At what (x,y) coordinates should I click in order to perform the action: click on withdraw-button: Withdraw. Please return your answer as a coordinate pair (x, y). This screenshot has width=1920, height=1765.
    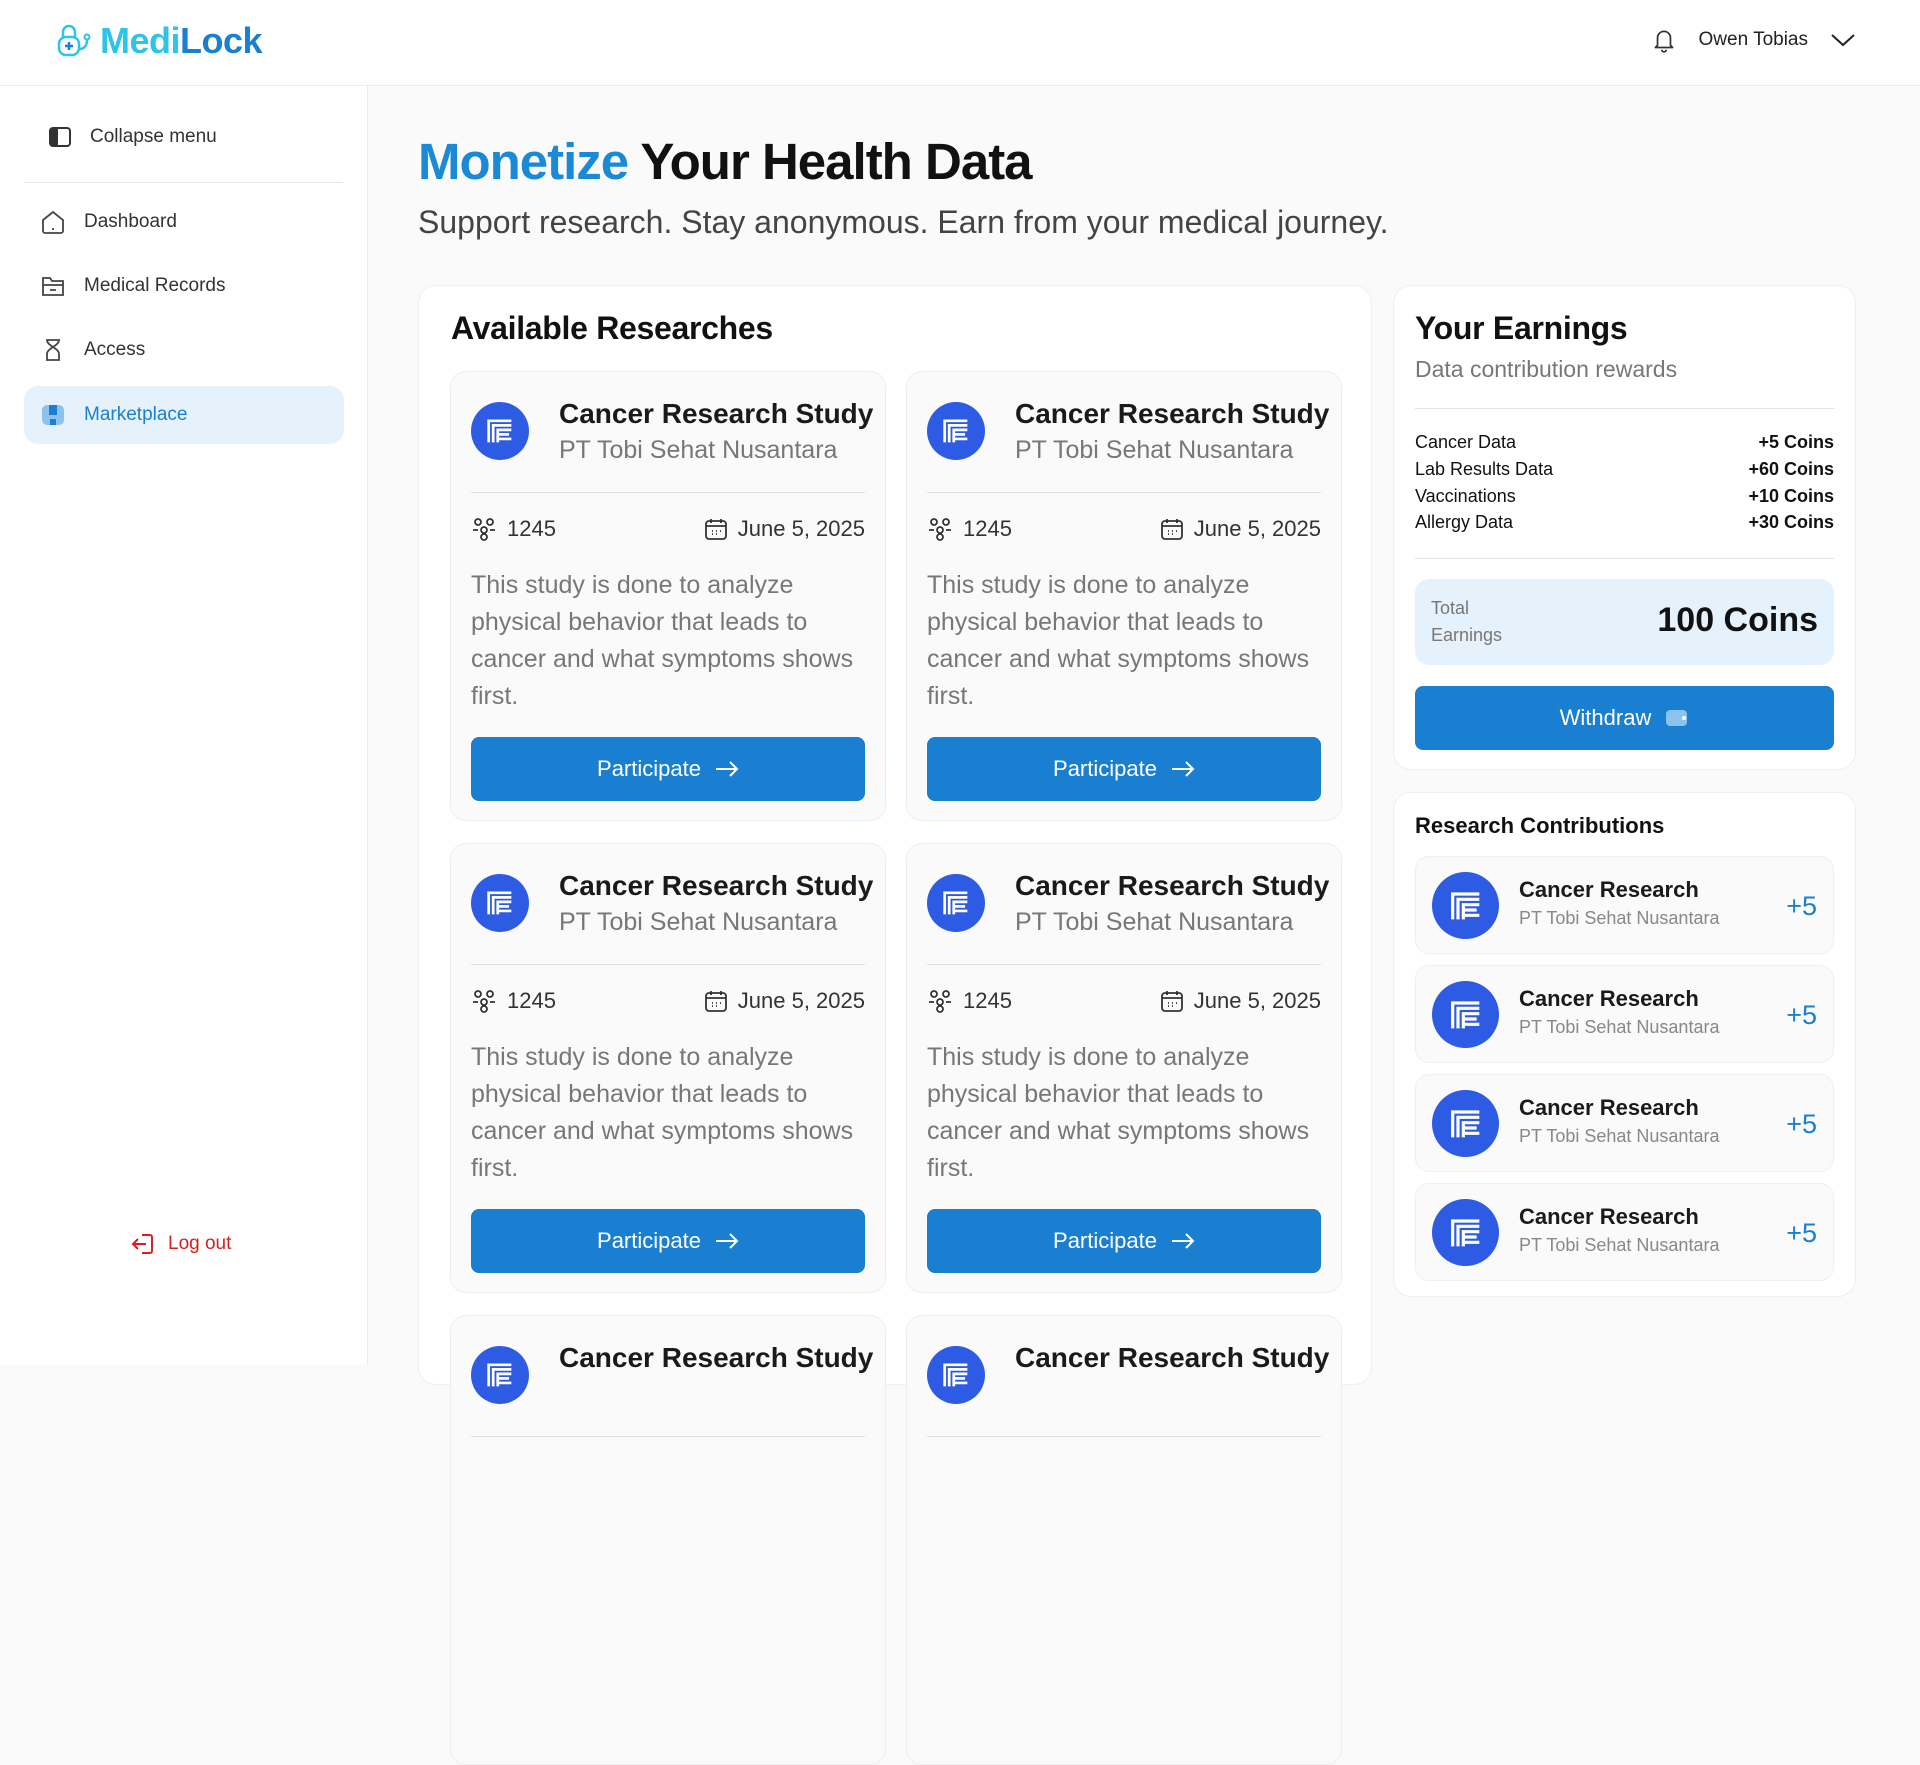
    Looking at the image, I should click on (1624, 718).